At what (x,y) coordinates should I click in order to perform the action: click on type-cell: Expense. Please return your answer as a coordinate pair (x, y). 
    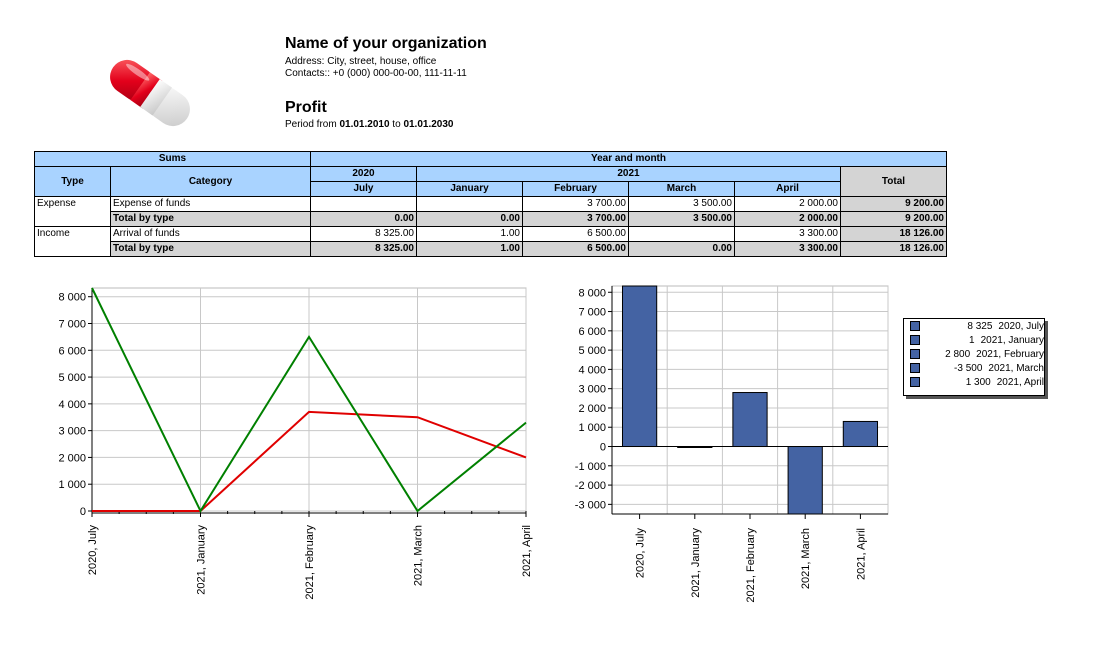
    Looking at the image, I should click on (72, 211).